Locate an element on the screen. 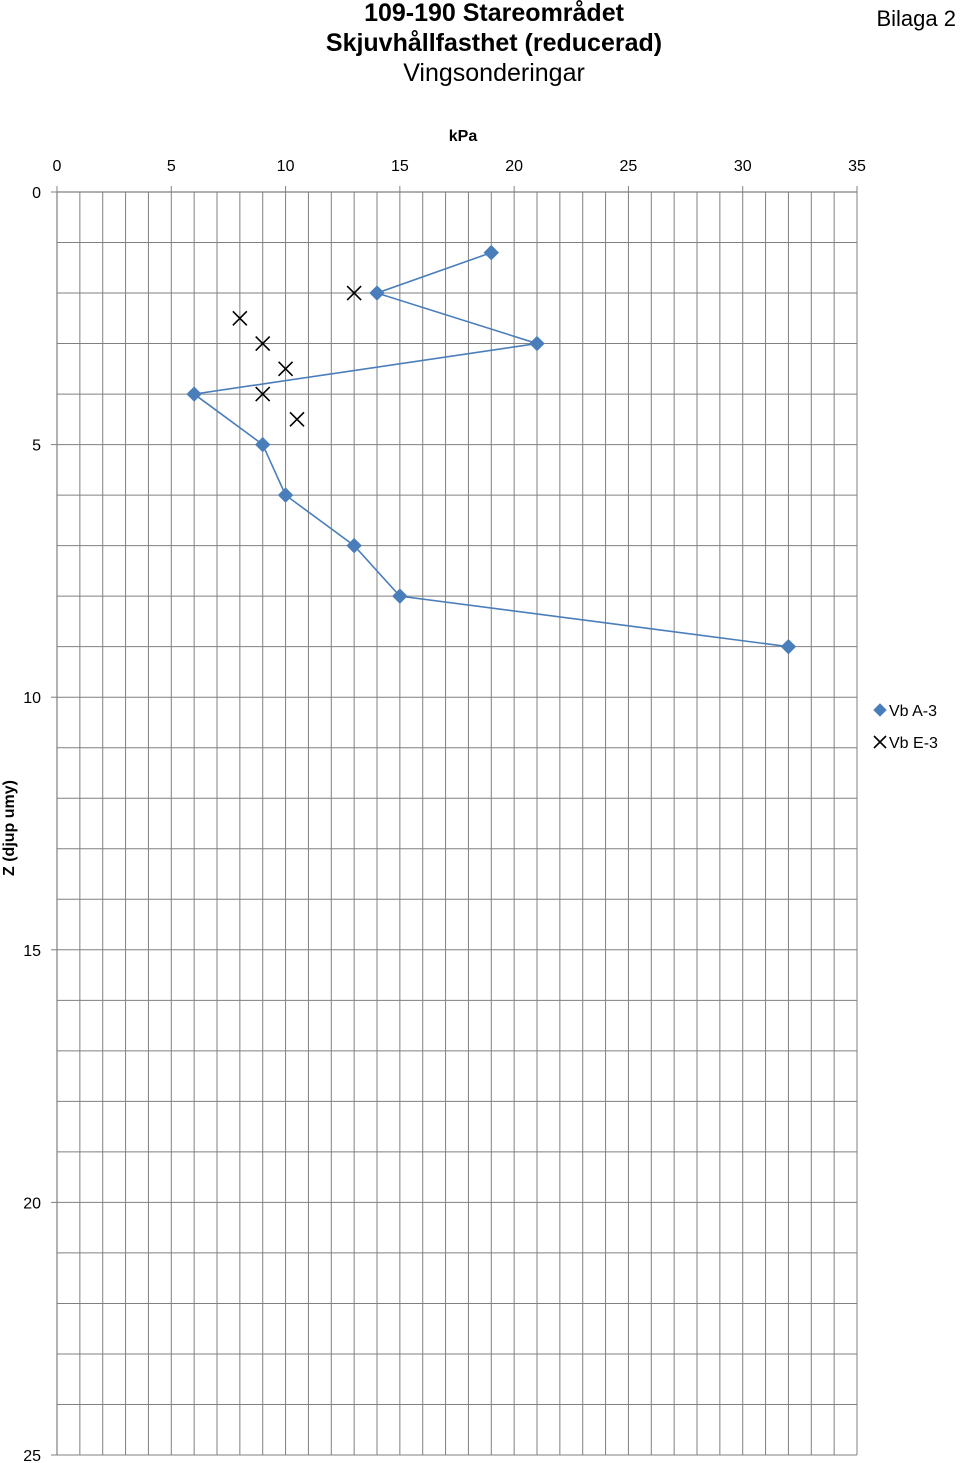  legend-label: Vb A-3 is located at coordinates (913, 711).